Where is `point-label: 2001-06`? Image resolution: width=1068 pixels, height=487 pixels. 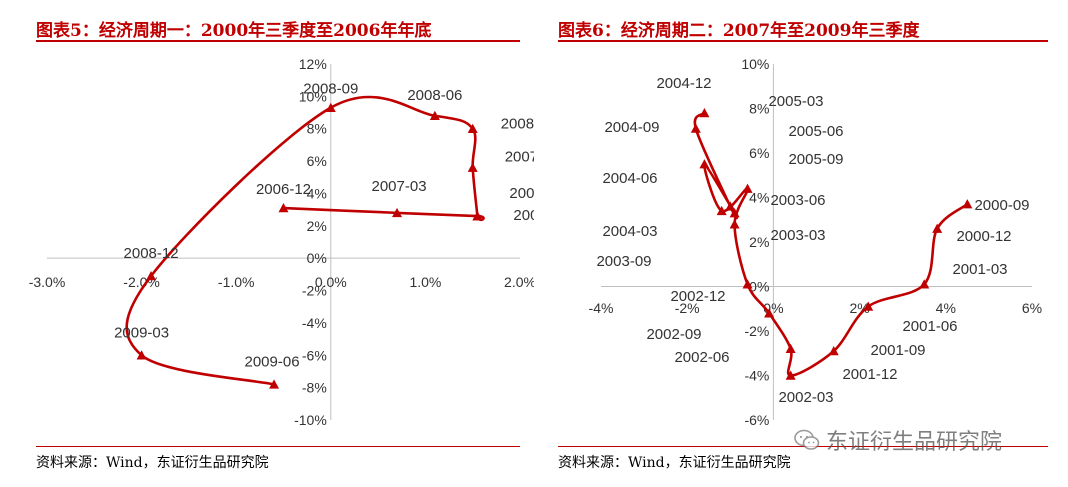
point-label: 2001-06 is located at coordinates (929, 326).